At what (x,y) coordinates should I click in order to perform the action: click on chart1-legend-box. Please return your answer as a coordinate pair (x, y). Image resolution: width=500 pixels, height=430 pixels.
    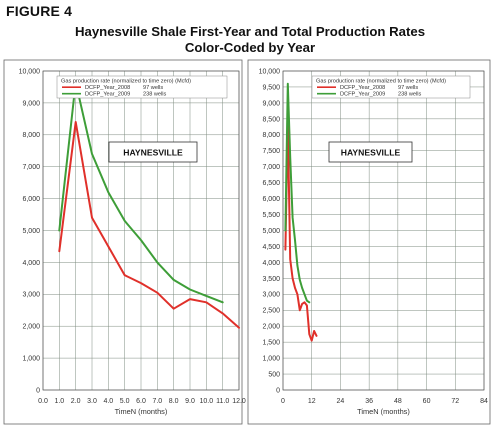
    Looking at the image, I should click on (142, 87).